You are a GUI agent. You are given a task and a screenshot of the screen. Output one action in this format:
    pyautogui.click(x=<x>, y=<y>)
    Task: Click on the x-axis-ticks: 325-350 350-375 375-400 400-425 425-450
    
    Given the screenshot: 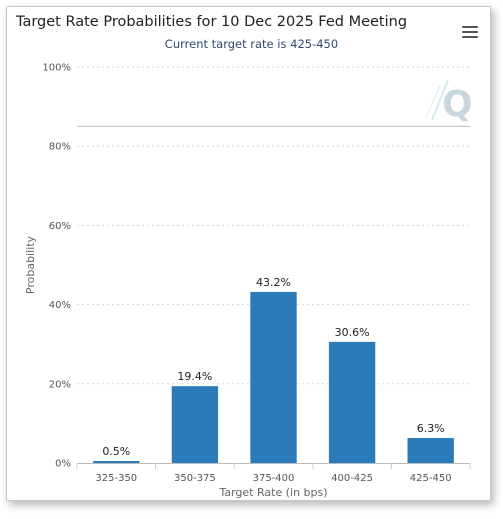 What is the action you would take?
    pyautogui.click(x=273, y=473)
    